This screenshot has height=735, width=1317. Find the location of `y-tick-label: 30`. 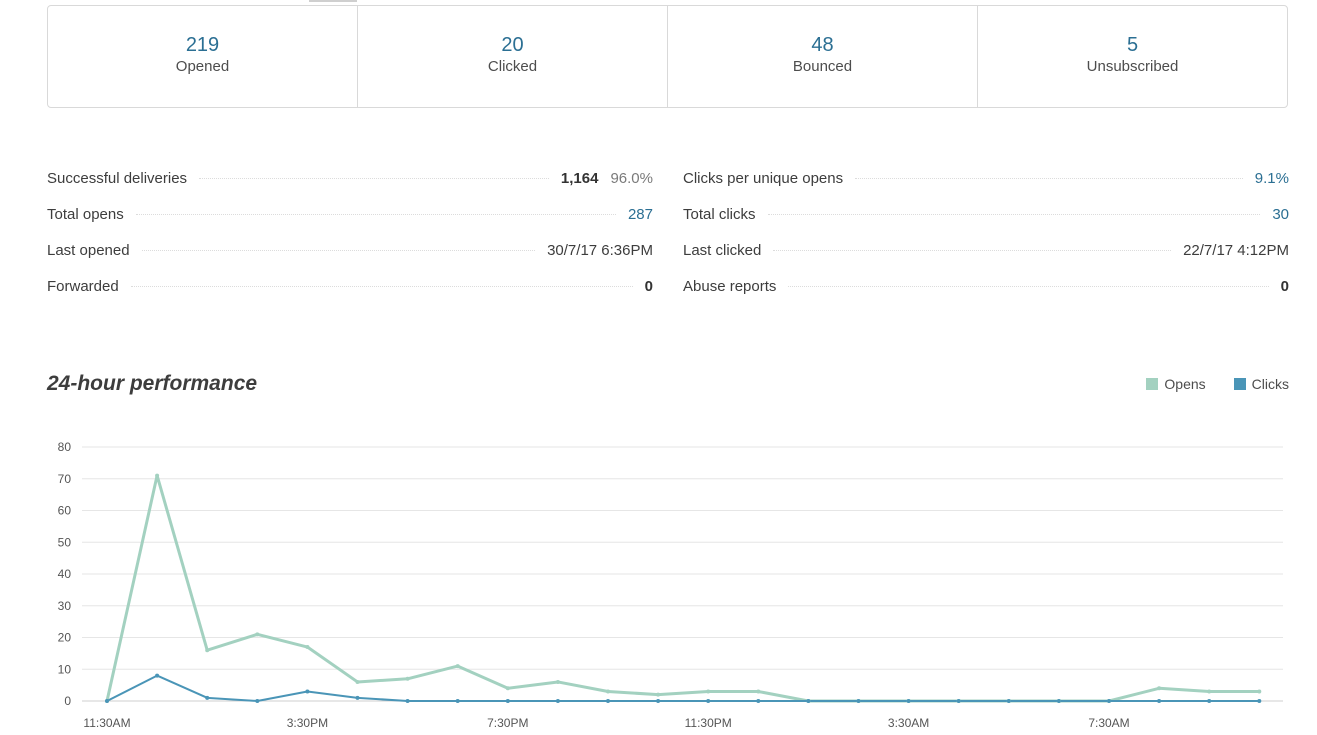

y-tick-label: 30 is located at coordinates (65, 606).